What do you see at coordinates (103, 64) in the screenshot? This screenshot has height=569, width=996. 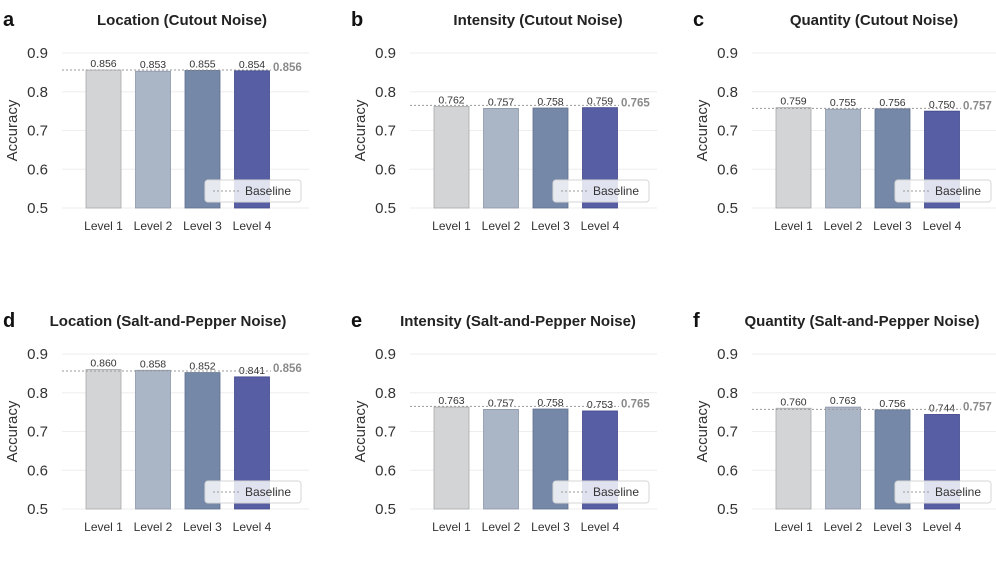 I see `data-label: 0.856` at bounding box center [103, 64].